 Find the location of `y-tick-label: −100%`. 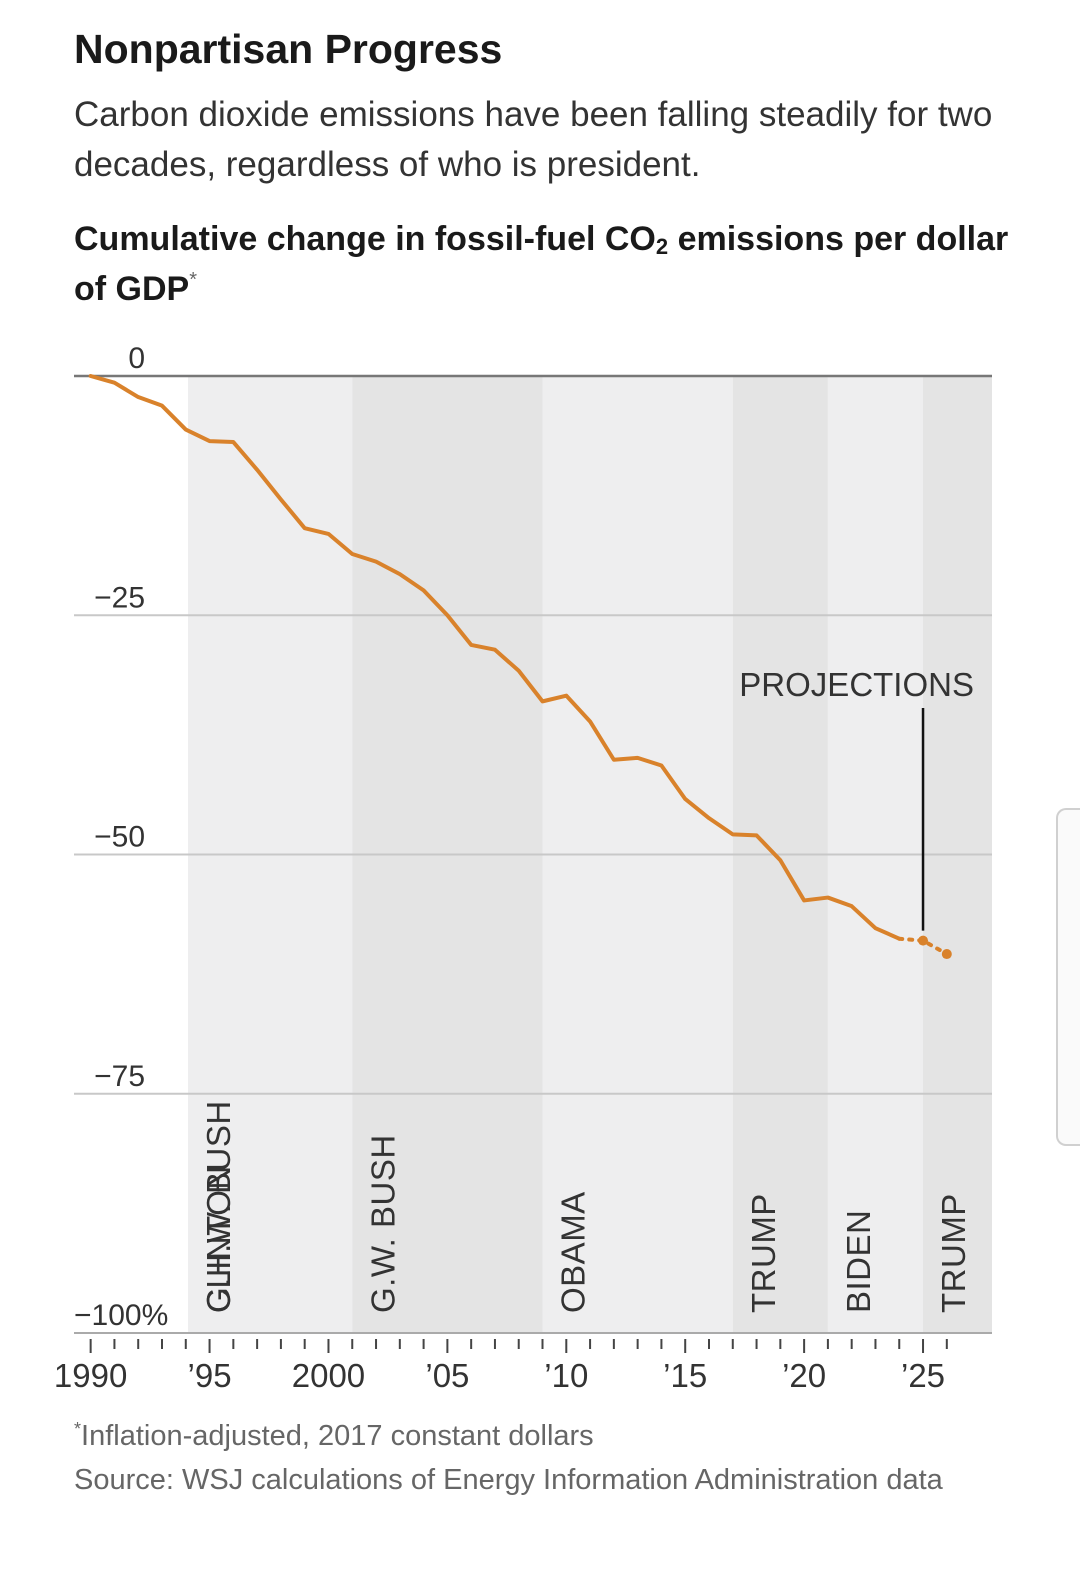

y-tick-label: −100% is located at coordinates (121, 1315).